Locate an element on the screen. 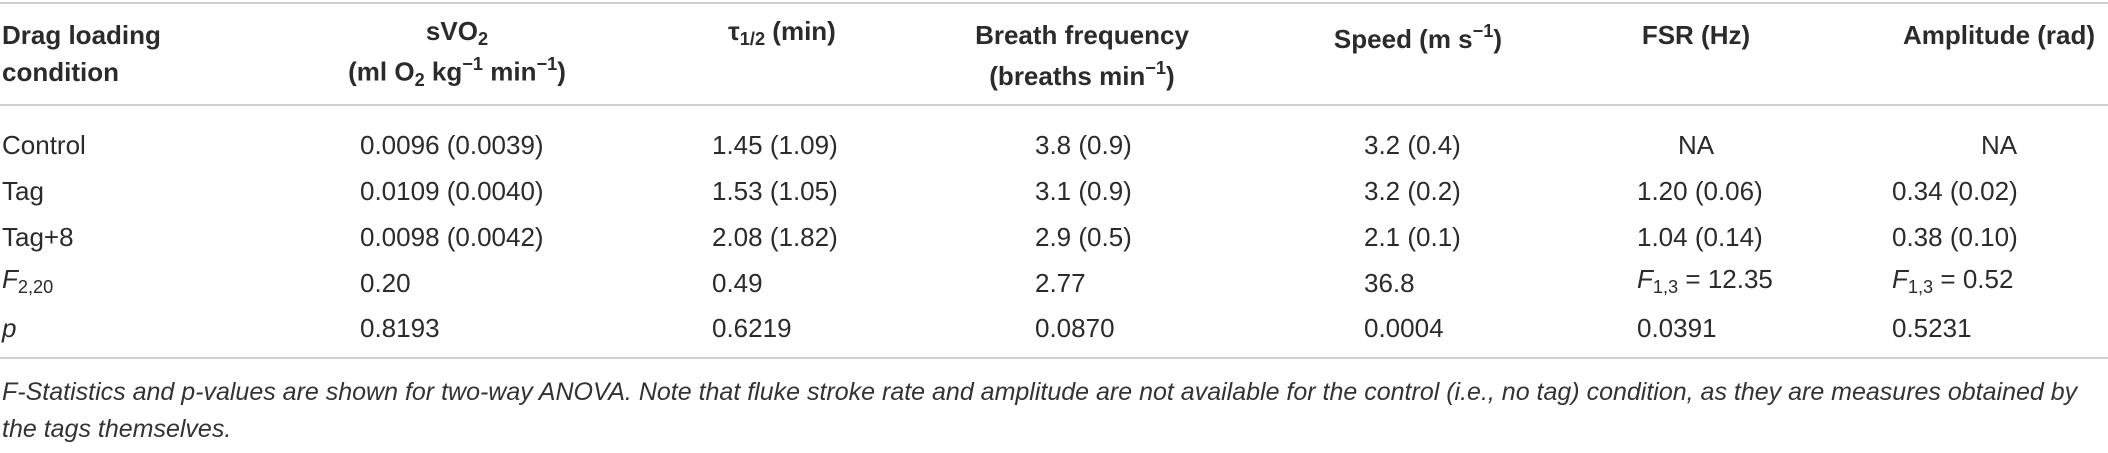  table-cell: F1,3 = 0.52 is located at coordinates (1952, 283).